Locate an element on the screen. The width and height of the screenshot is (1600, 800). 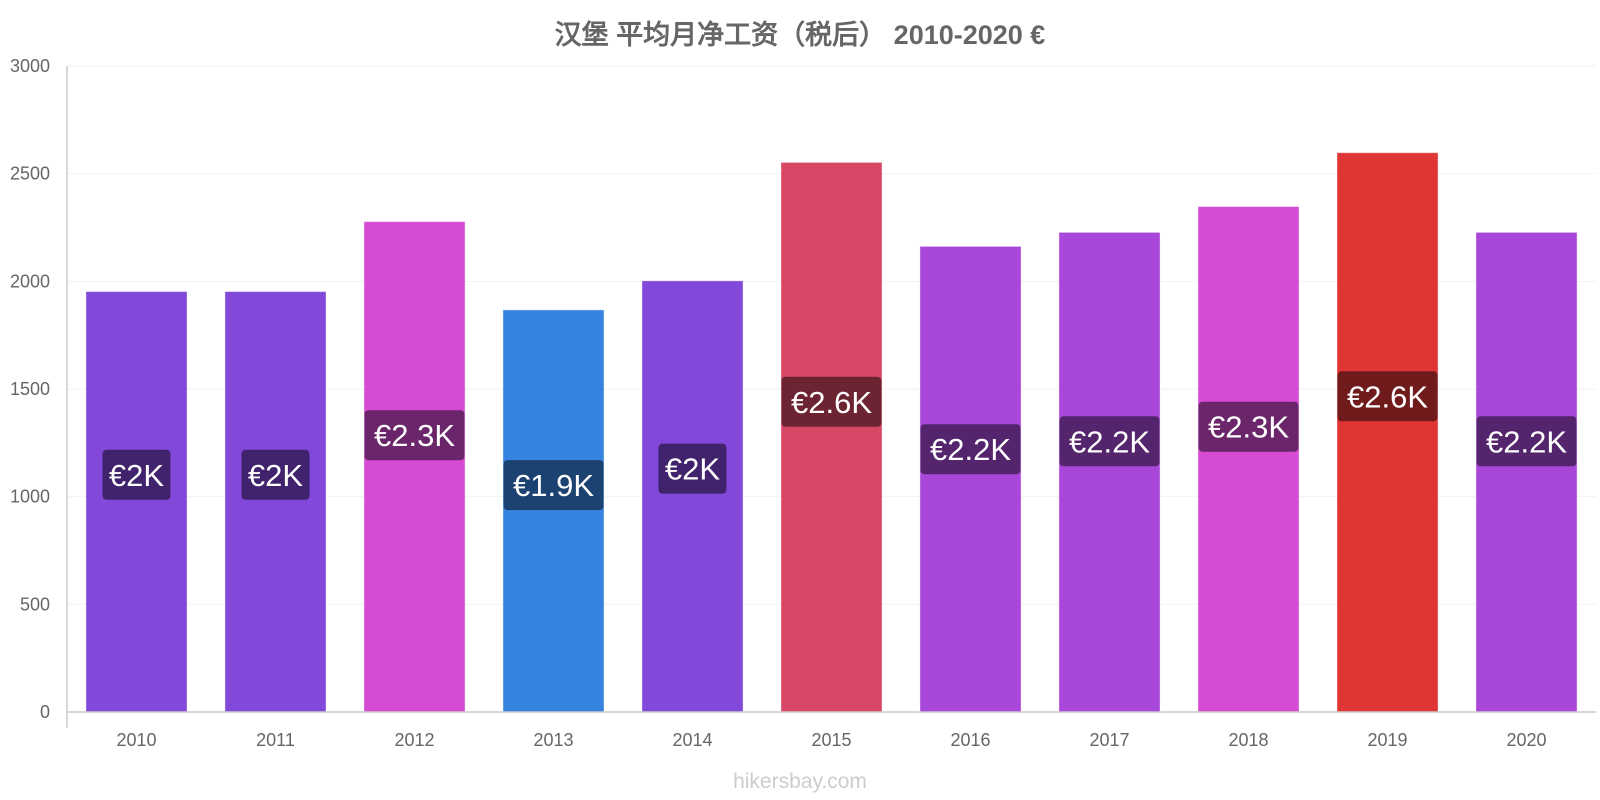
bar-2011 is located at coordinates (275, 502).